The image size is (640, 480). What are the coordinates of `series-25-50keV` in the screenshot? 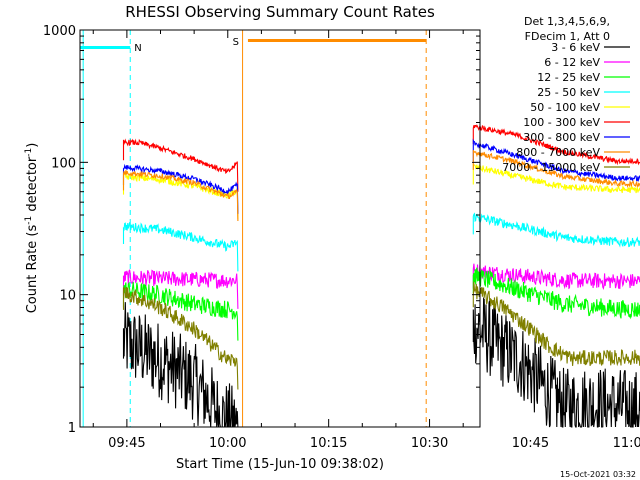 It's located at (381, 242).